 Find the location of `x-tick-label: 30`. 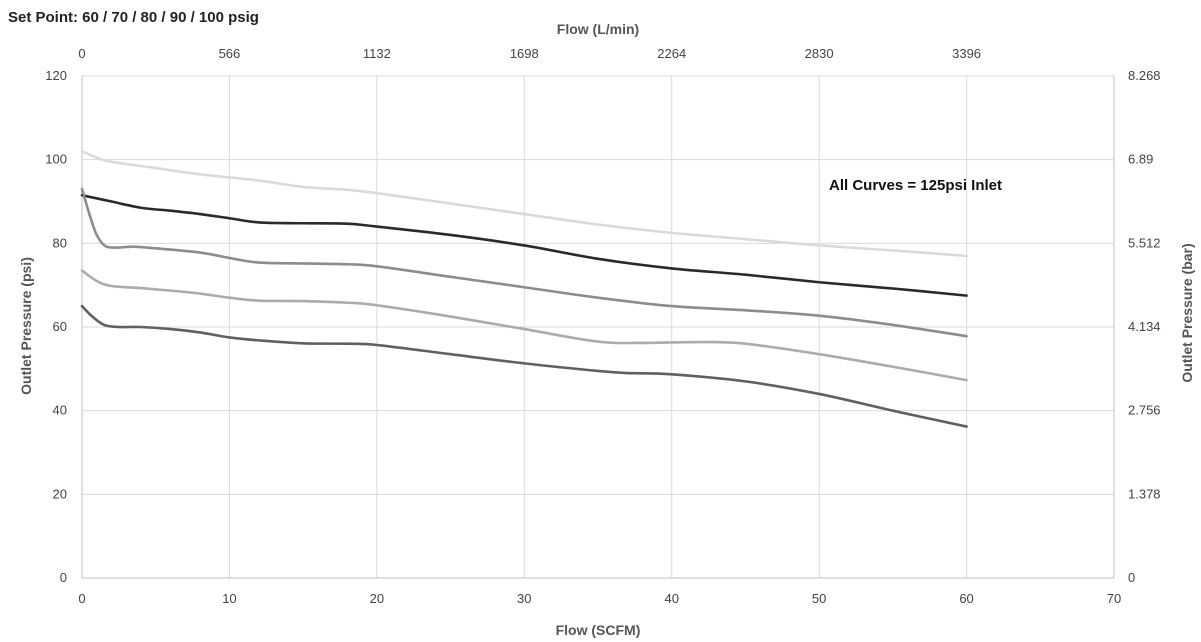

x-tick-label: 30 is located at coordinates (524, 598).